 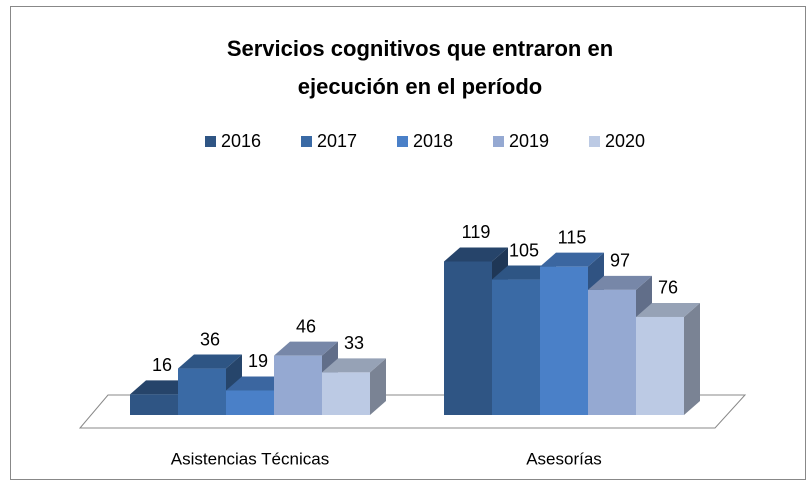 What do you see at coordinates (668, 288) in the screenshot?
I see `data-label: 76` at bounding box center [668, 288].